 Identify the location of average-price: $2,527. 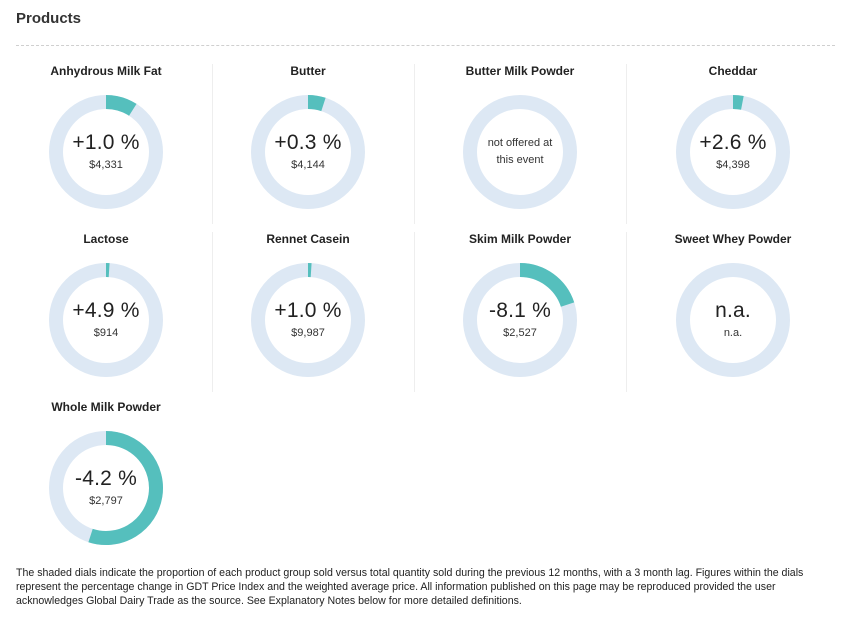
(520, 333).